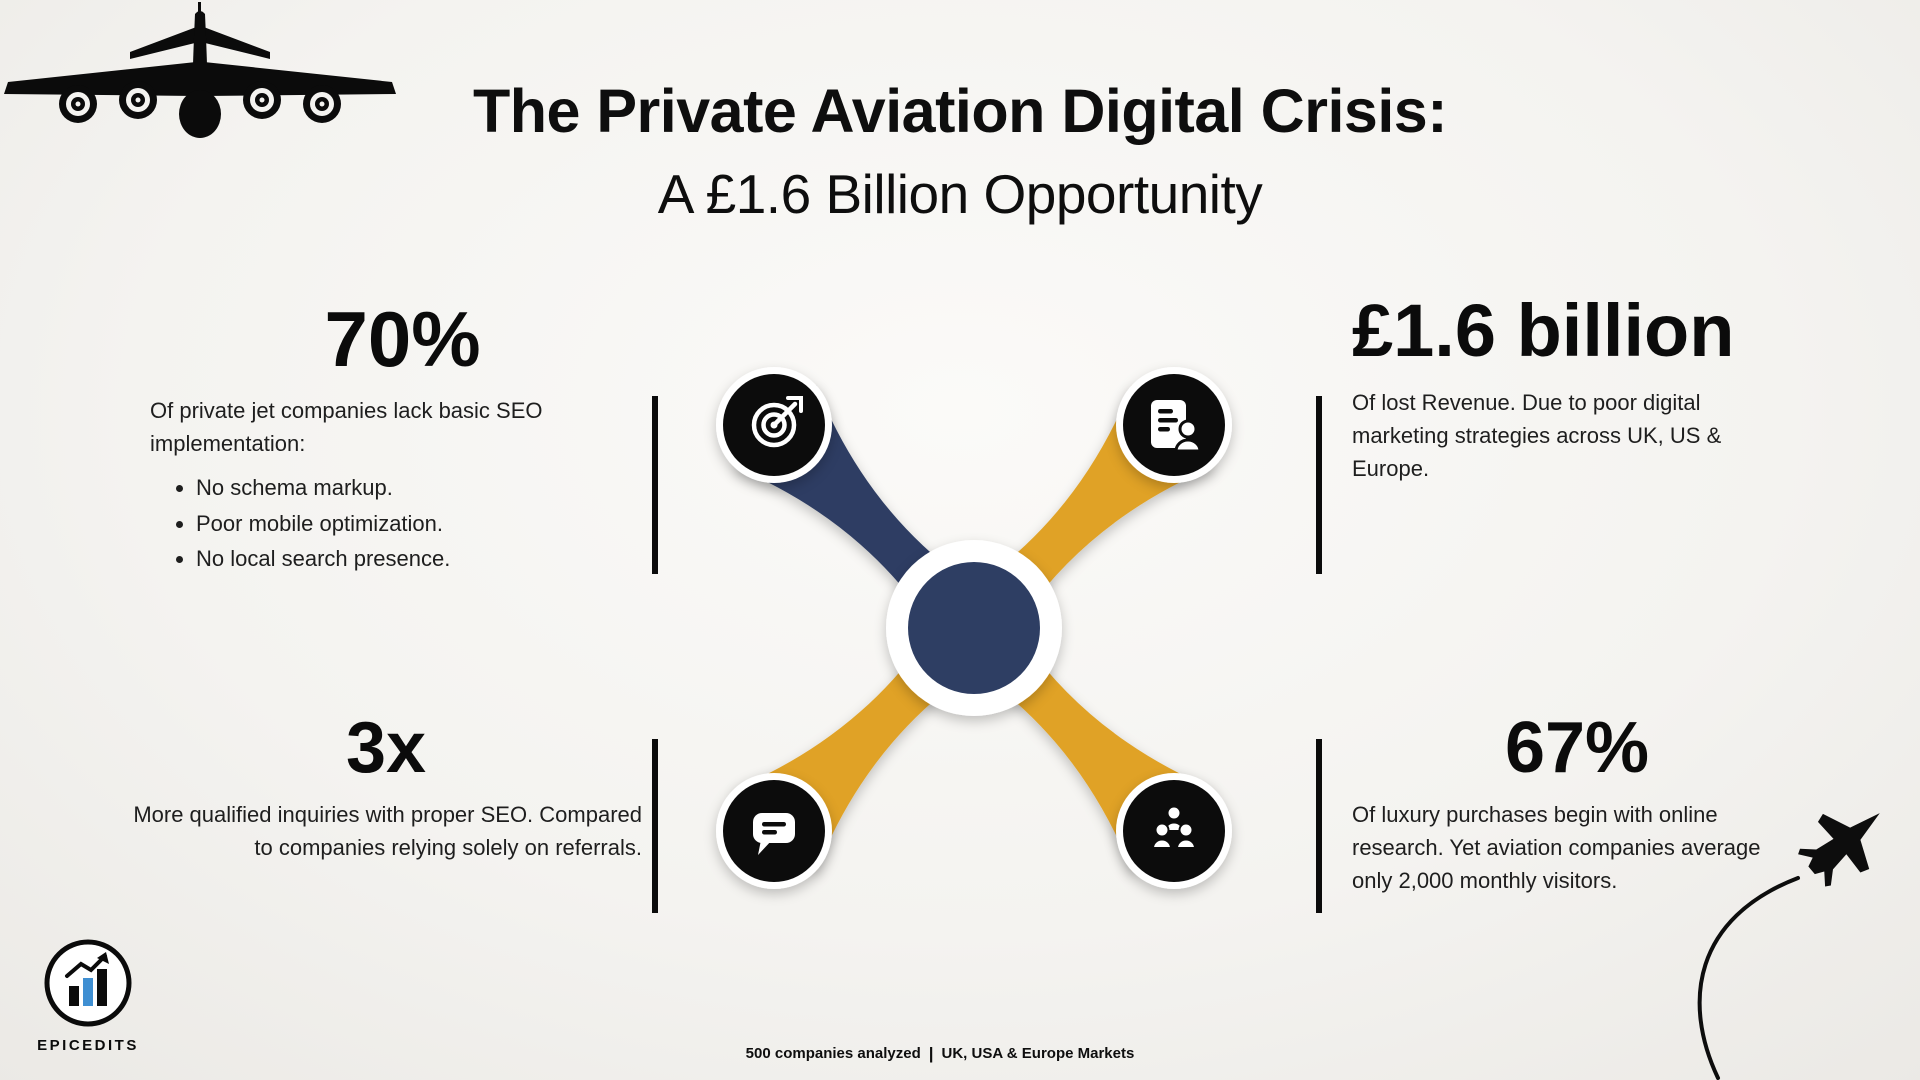 The height and width of the screenshot is (1080, 1920). What do you see at coordinates (200, 102) in the screenshot?
I see `plane-engines` at bounding box center [200, 102].